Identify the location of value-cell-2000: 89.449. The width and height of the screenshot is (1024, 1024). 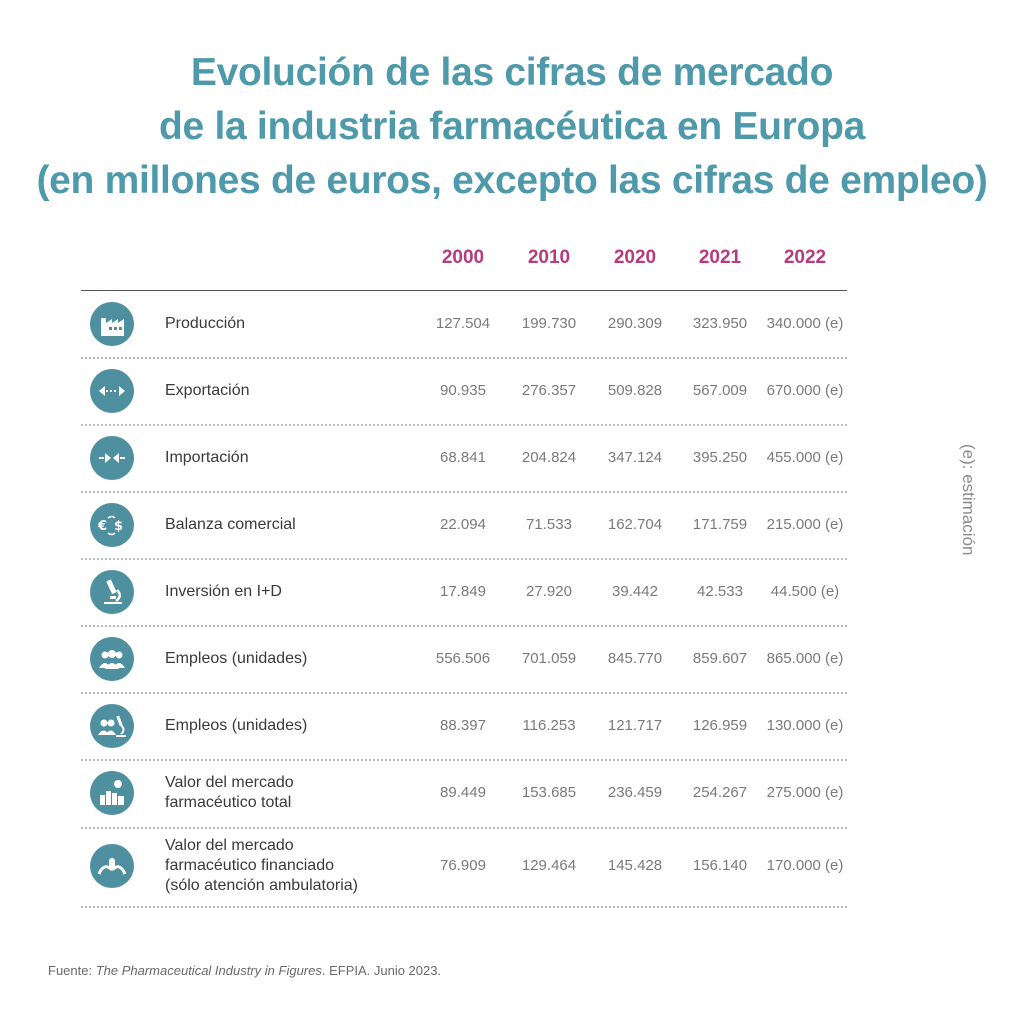
(463, 792).